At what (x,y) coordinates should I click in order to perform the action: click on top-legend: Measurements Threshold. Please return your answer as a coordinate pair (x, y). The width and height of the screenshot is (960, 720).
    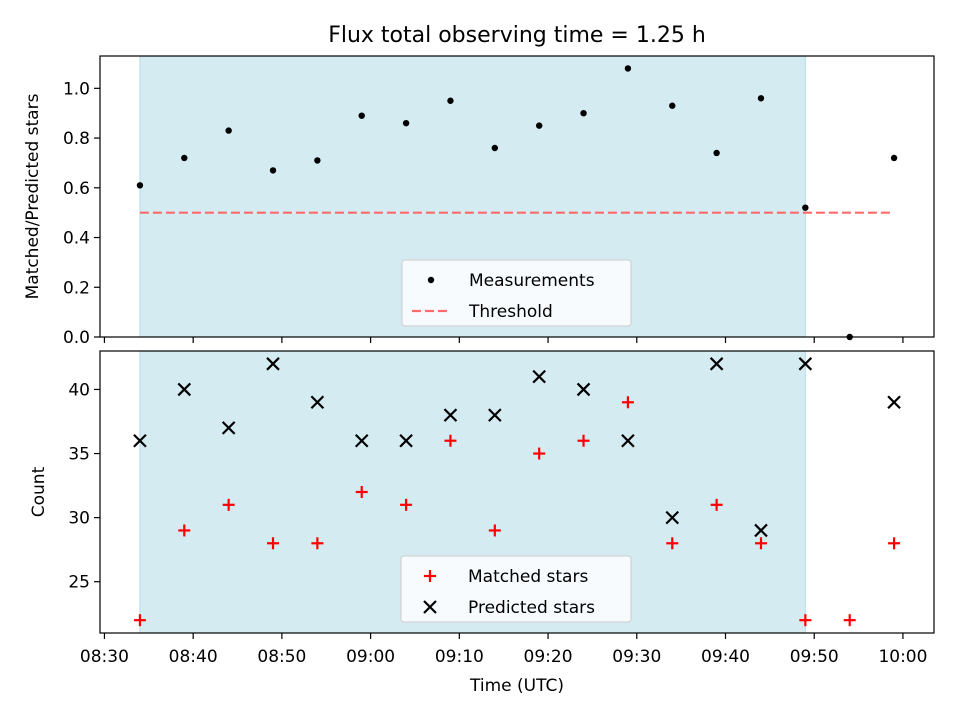
    Looking at the image, I should click on (516, 293).